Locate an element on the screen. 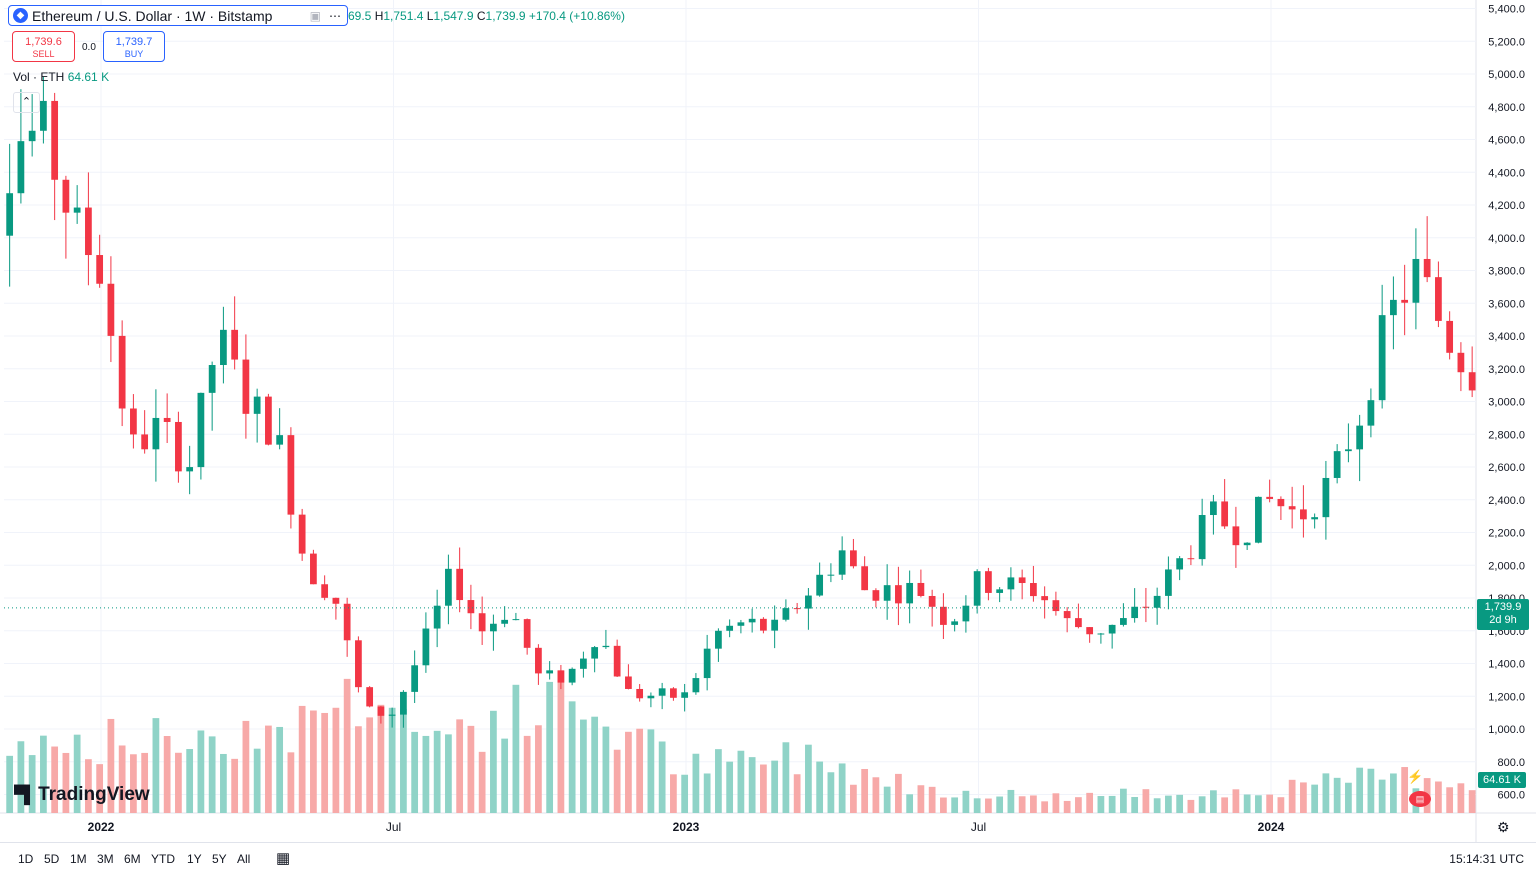 Image resolution: width=1536 pixels, height=877 pixels. more-icon: ⋯ is located at coordinates (335, 15).